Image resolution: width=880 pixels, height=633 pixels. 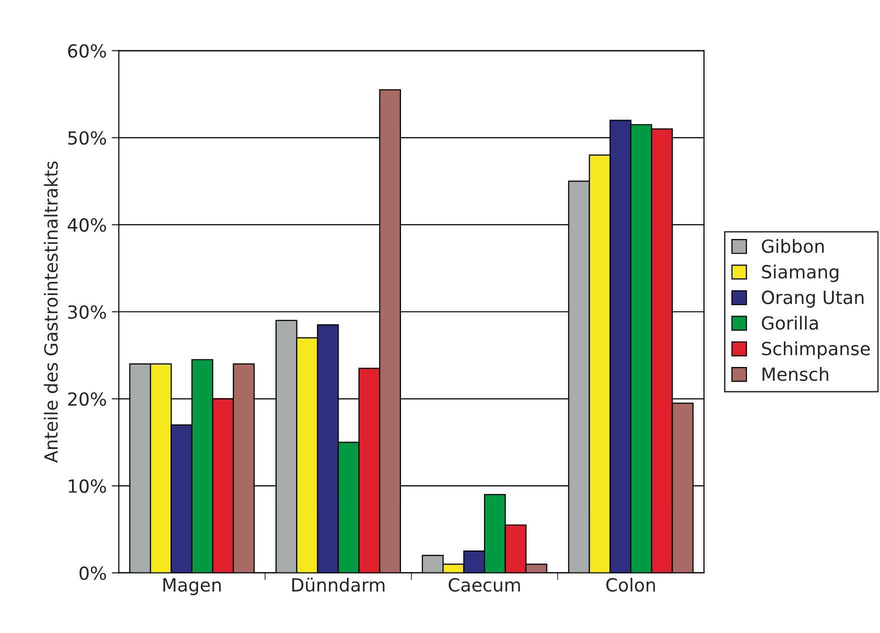 I want to click on y-tick-label: 40%, so click(x=87, y=225).